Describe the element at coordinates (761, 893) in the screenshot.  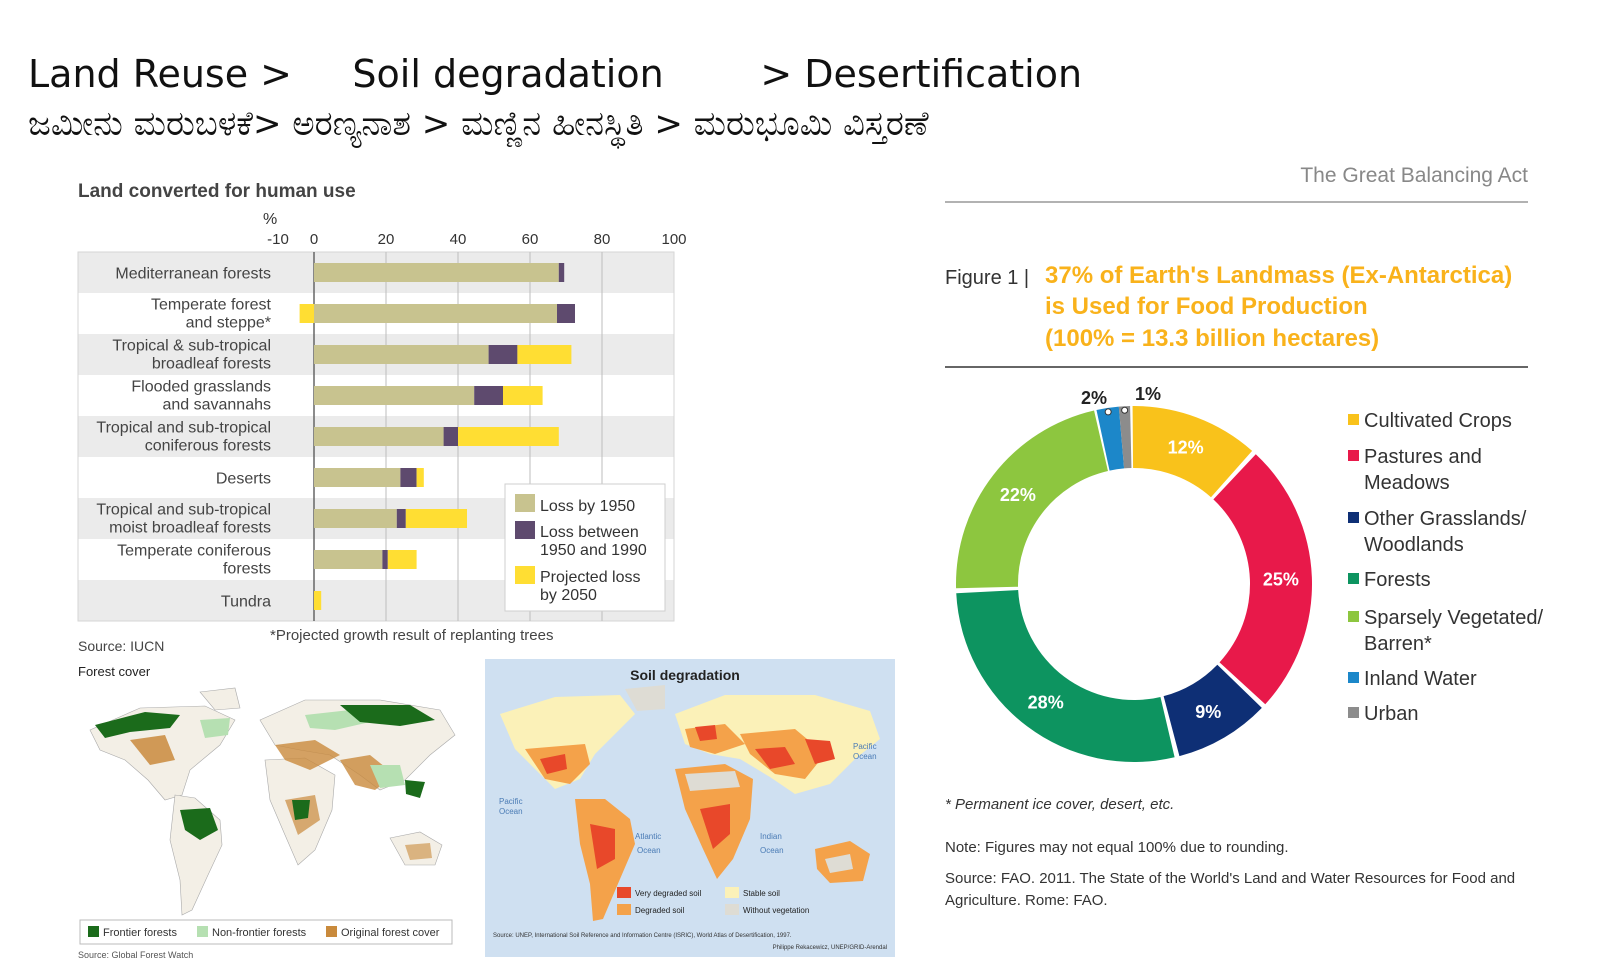
I see `legend-stable-soil: Stable soil` at that location.